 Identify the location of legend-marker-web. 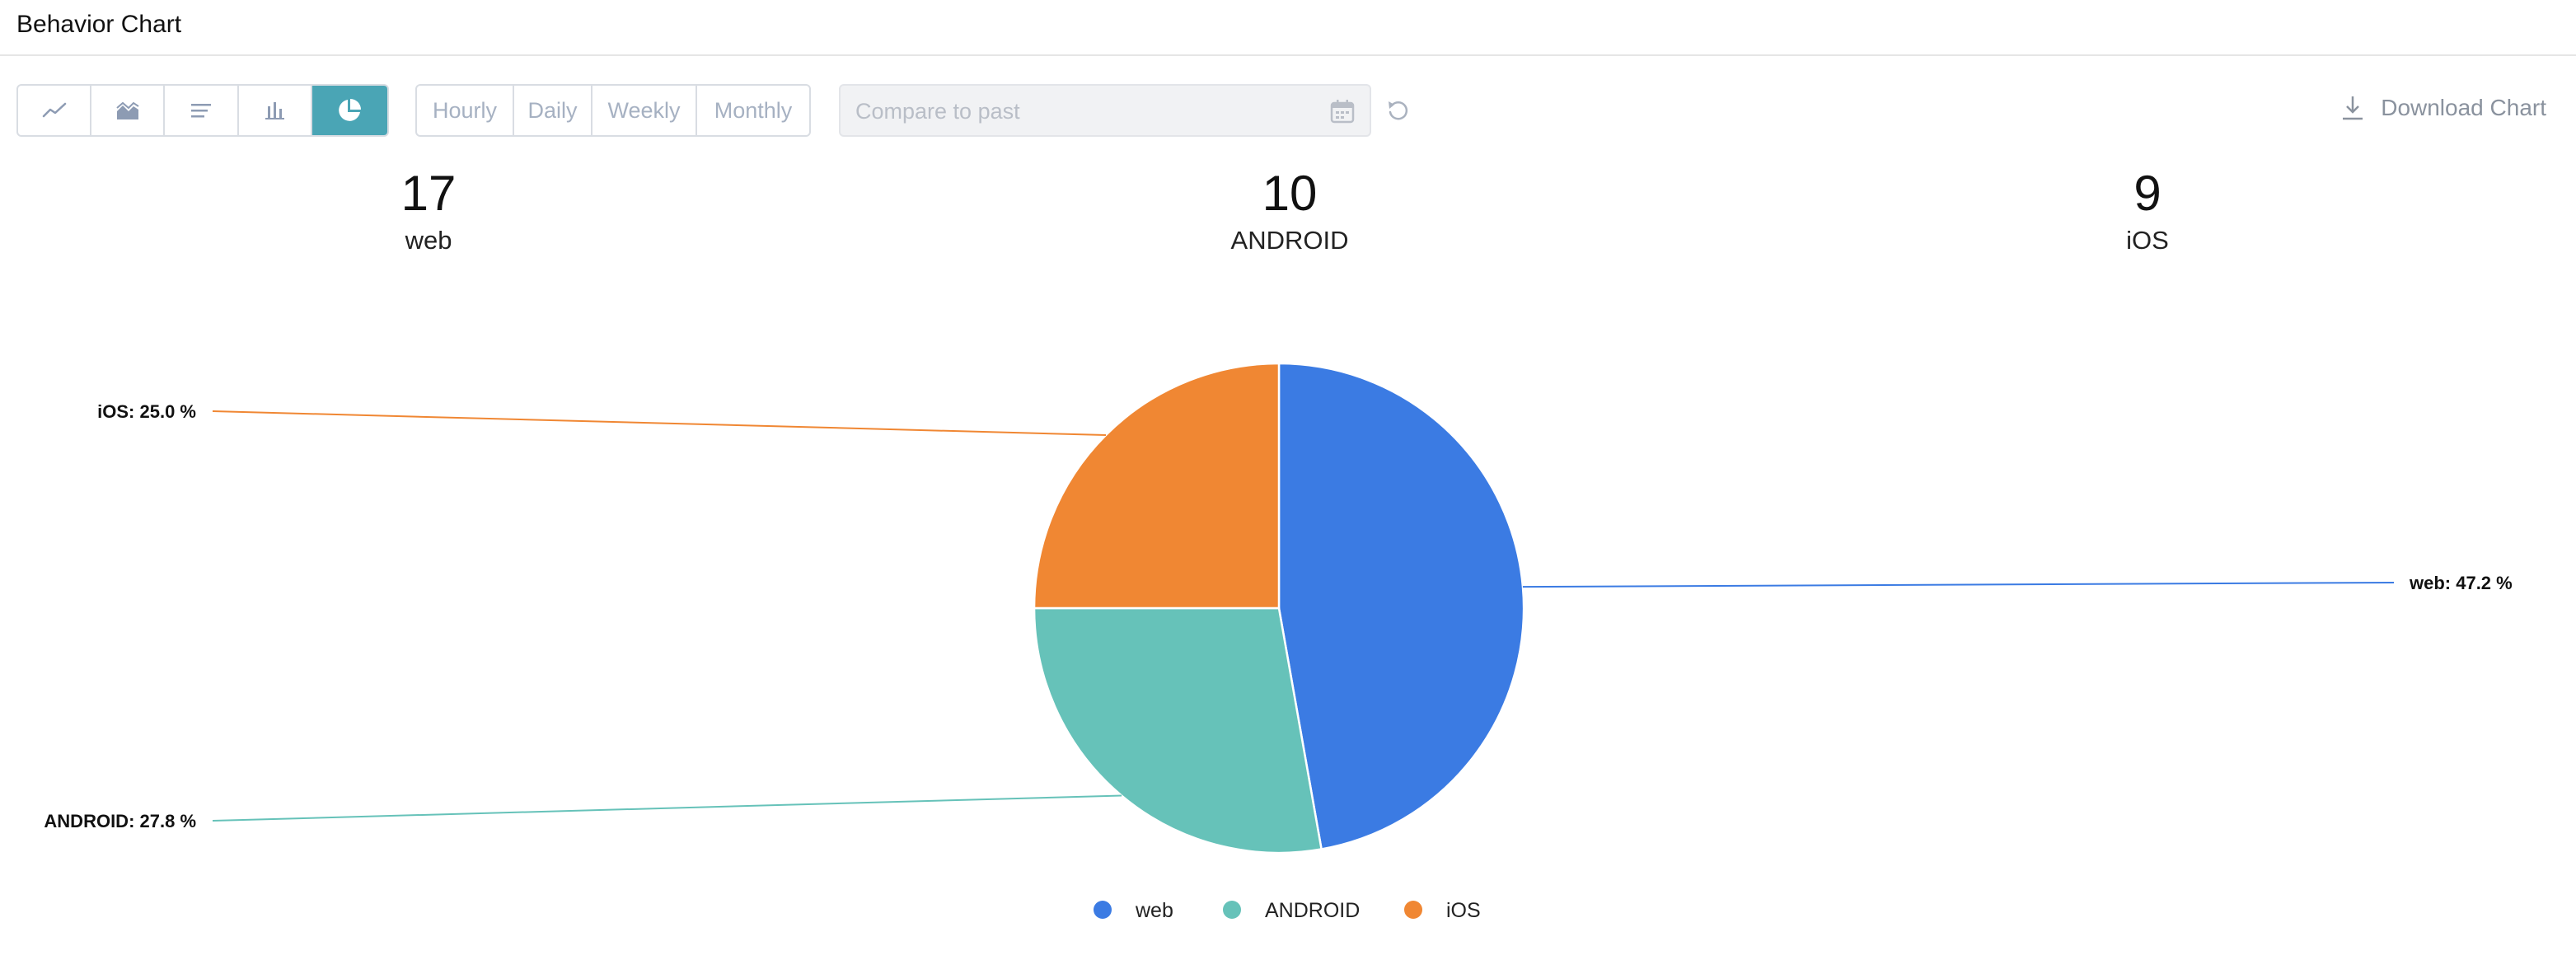
(1103, 910).